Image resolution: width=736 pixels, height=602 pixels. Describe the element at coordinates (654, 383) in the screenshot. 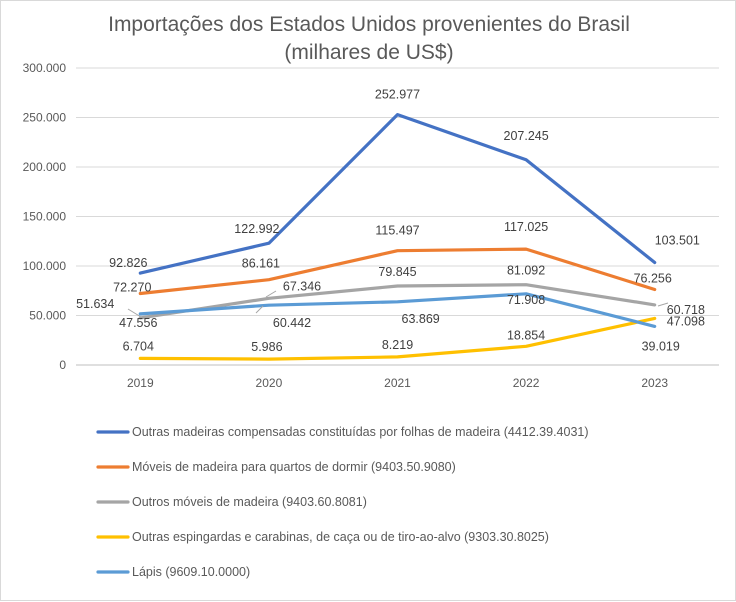

I see `x-tick-label: 2023` at that location.